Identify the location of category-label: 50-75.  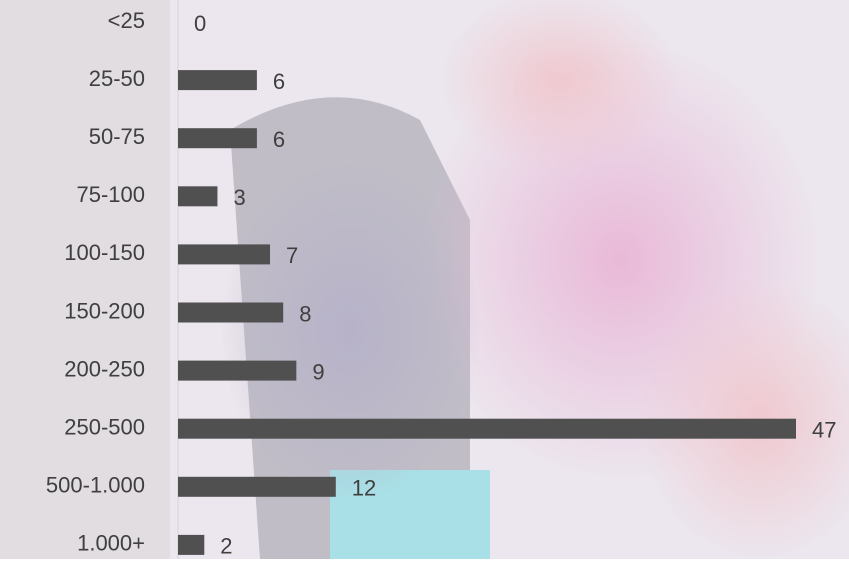
(117, 136).